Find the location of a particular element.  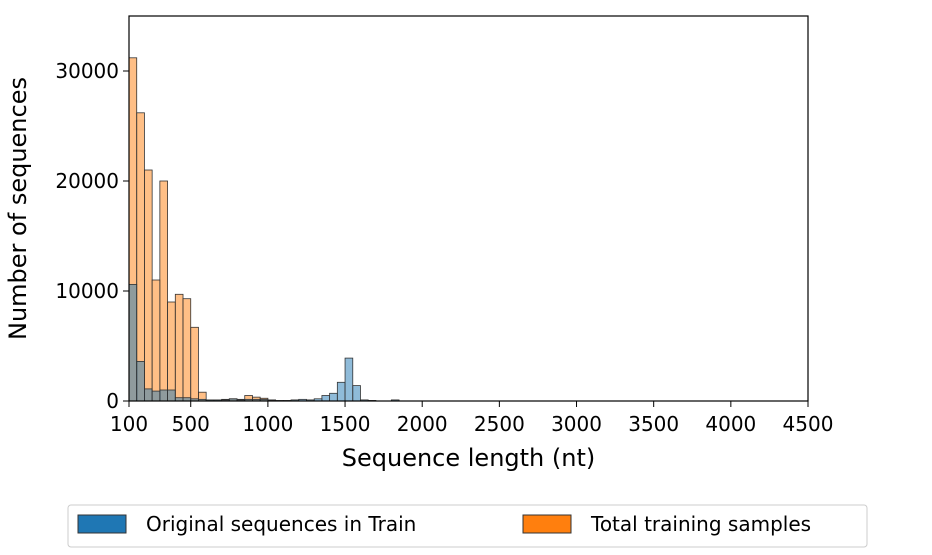

x-tick-label: 100 is located at coordinates (129, 424).